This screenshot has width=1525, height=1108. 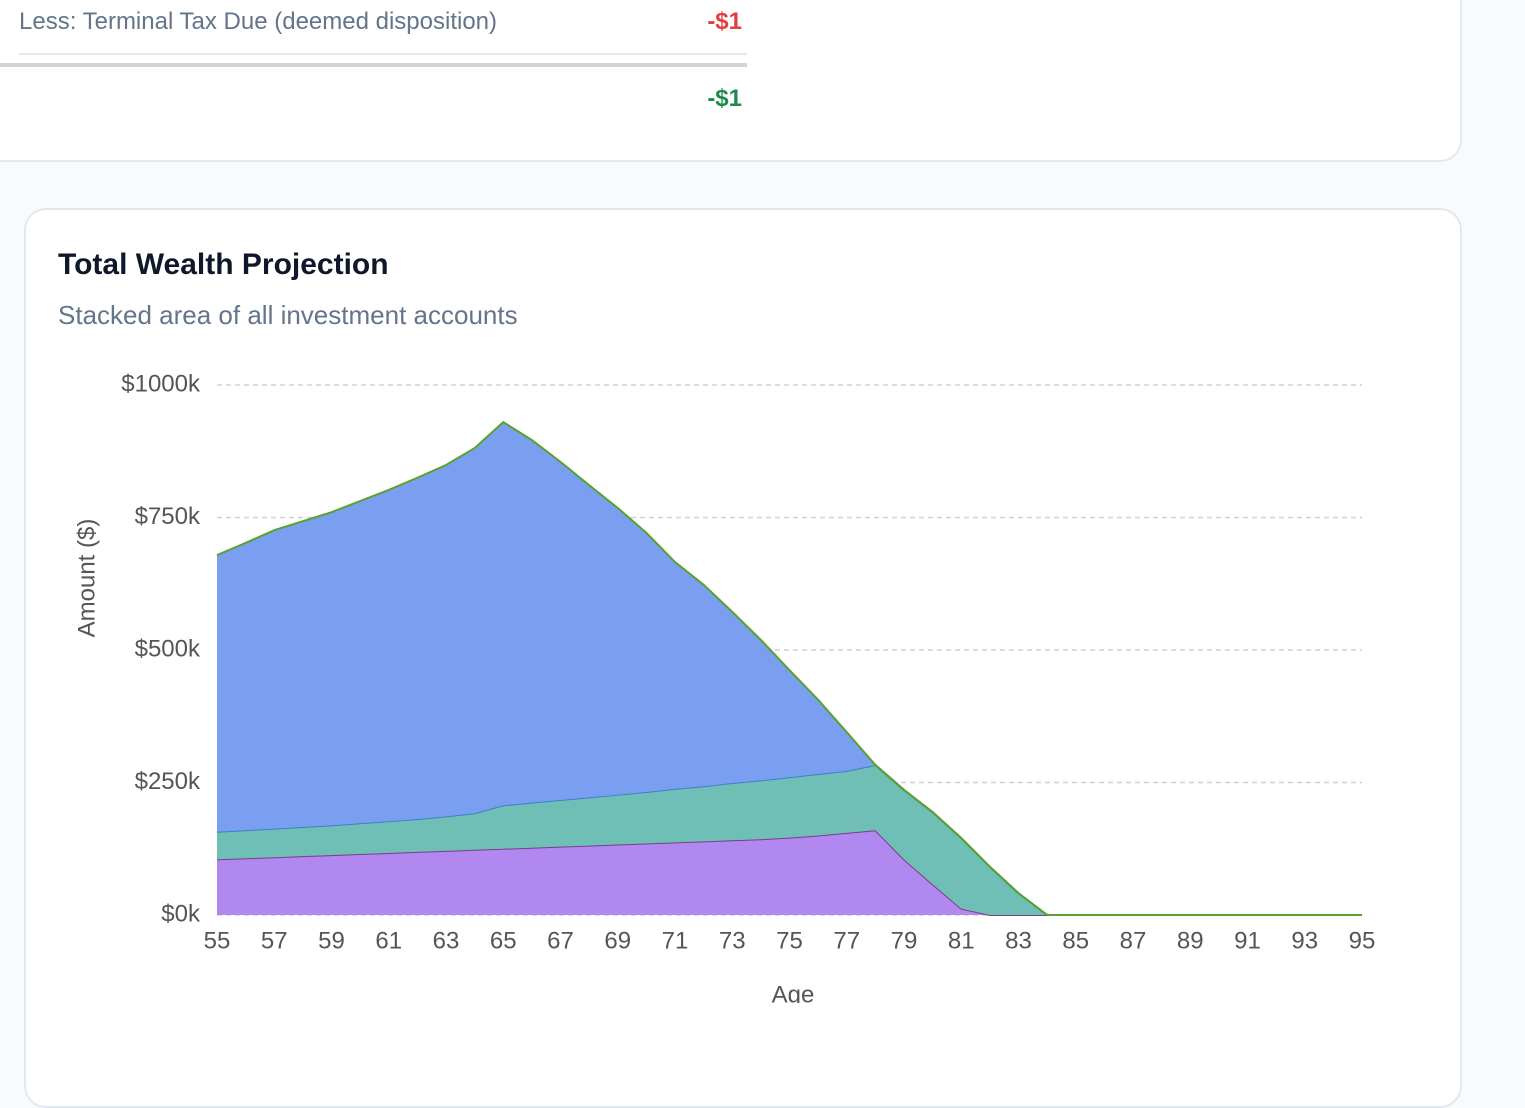 I want to click on x-tick-label: 73, so click(x=732, y=940).